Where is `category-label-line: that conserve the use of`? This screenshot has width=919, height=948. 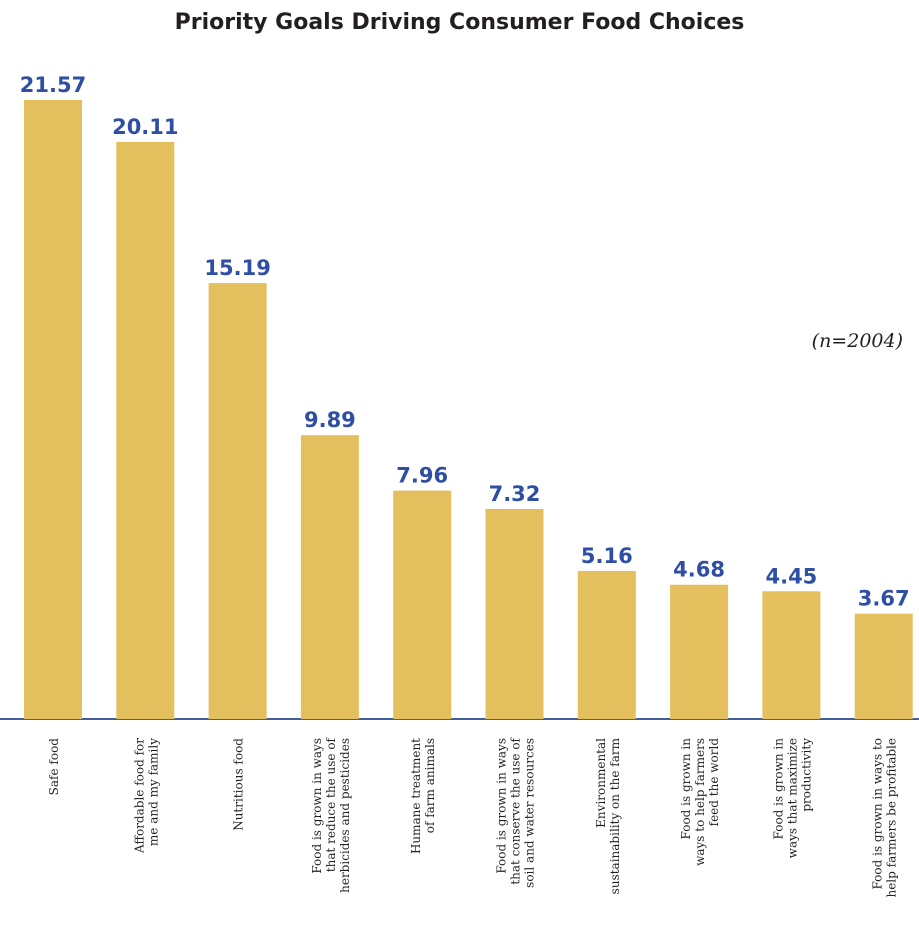 category-label-line: that conserve the use of is located at coordinates (516, 810).